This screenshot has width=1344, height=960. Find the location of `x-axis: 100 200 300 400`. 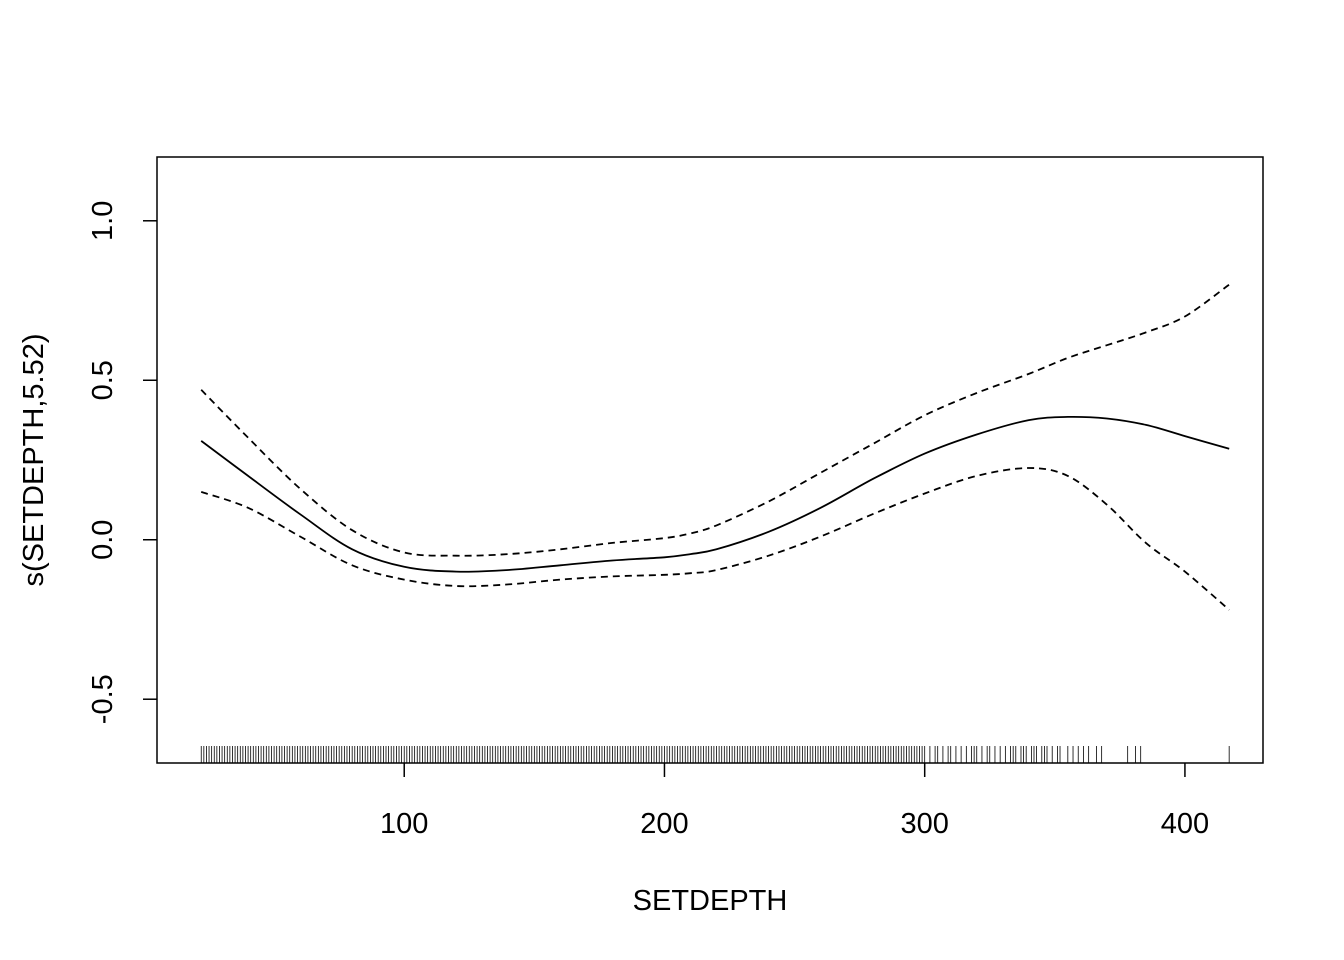

x-axis: 100 200 300 400 is located at coordinates (794, 801).